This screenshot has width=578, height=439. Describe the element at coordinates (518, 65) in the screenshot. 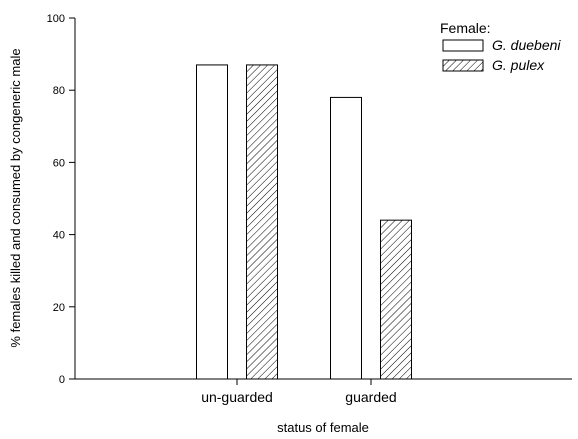

I see `legend-label-g-pulex: G. pulex` at that location.